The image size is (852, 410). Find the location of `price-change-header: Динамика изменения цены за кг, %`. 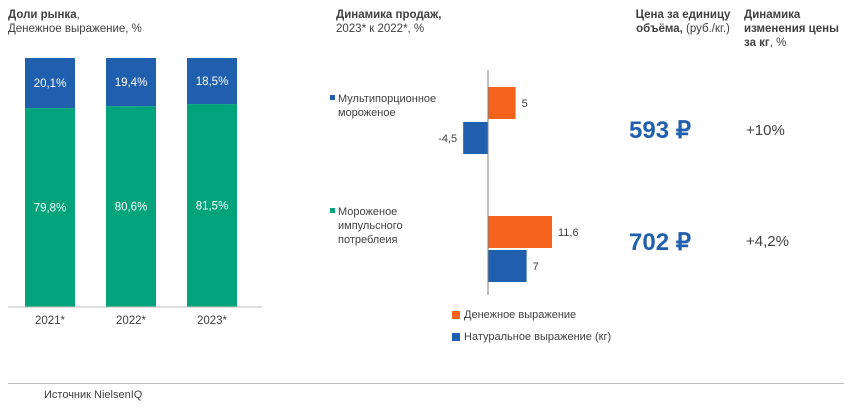

price-change-header: Динамика изменения цены за кг, % is located at coordinates (791, 29).